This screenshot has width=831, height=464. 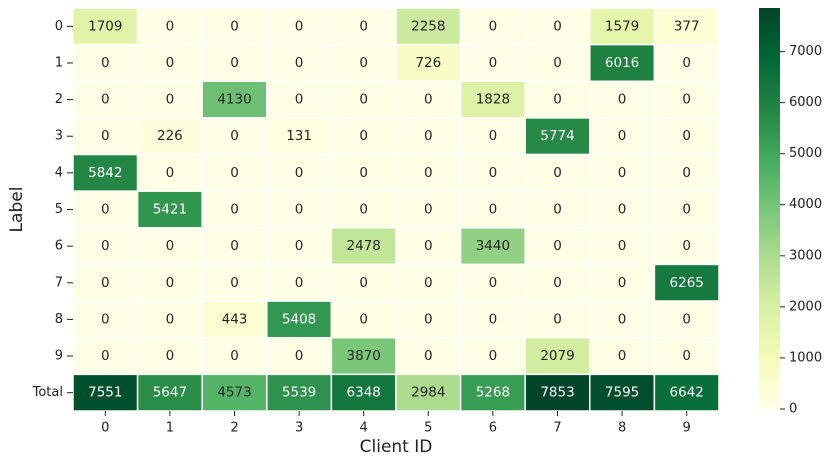 What do you see at coordinates (235, 319) in the screenshot?
I see `cell-value-label: 443` at bounding box center [235, 319].